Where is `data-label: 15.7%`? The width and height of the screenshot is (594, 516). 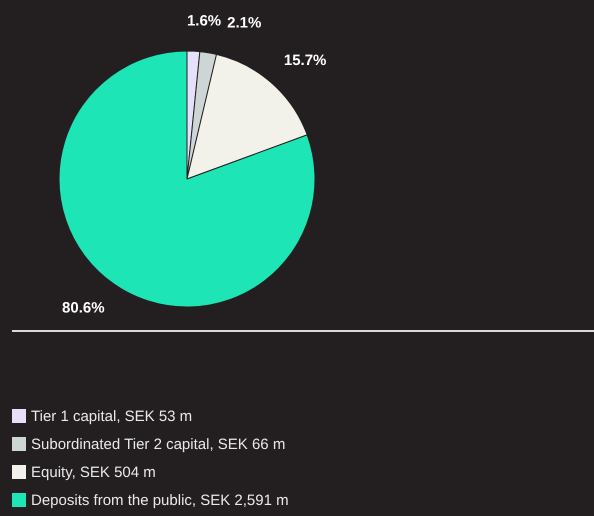 data-label: 15.7% is located at coordinates (305, 60).